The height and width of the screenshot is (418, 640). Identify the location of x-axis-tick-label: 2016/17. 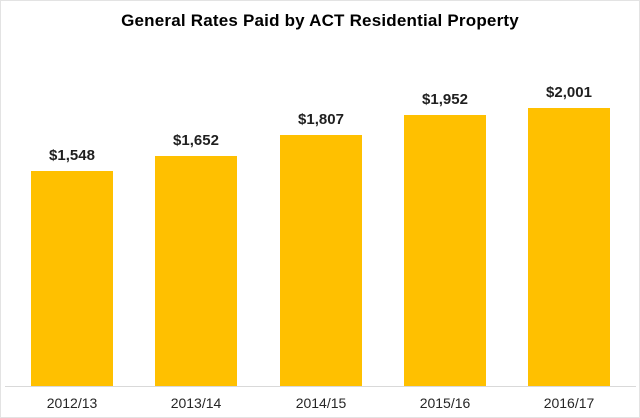
(569, 403).